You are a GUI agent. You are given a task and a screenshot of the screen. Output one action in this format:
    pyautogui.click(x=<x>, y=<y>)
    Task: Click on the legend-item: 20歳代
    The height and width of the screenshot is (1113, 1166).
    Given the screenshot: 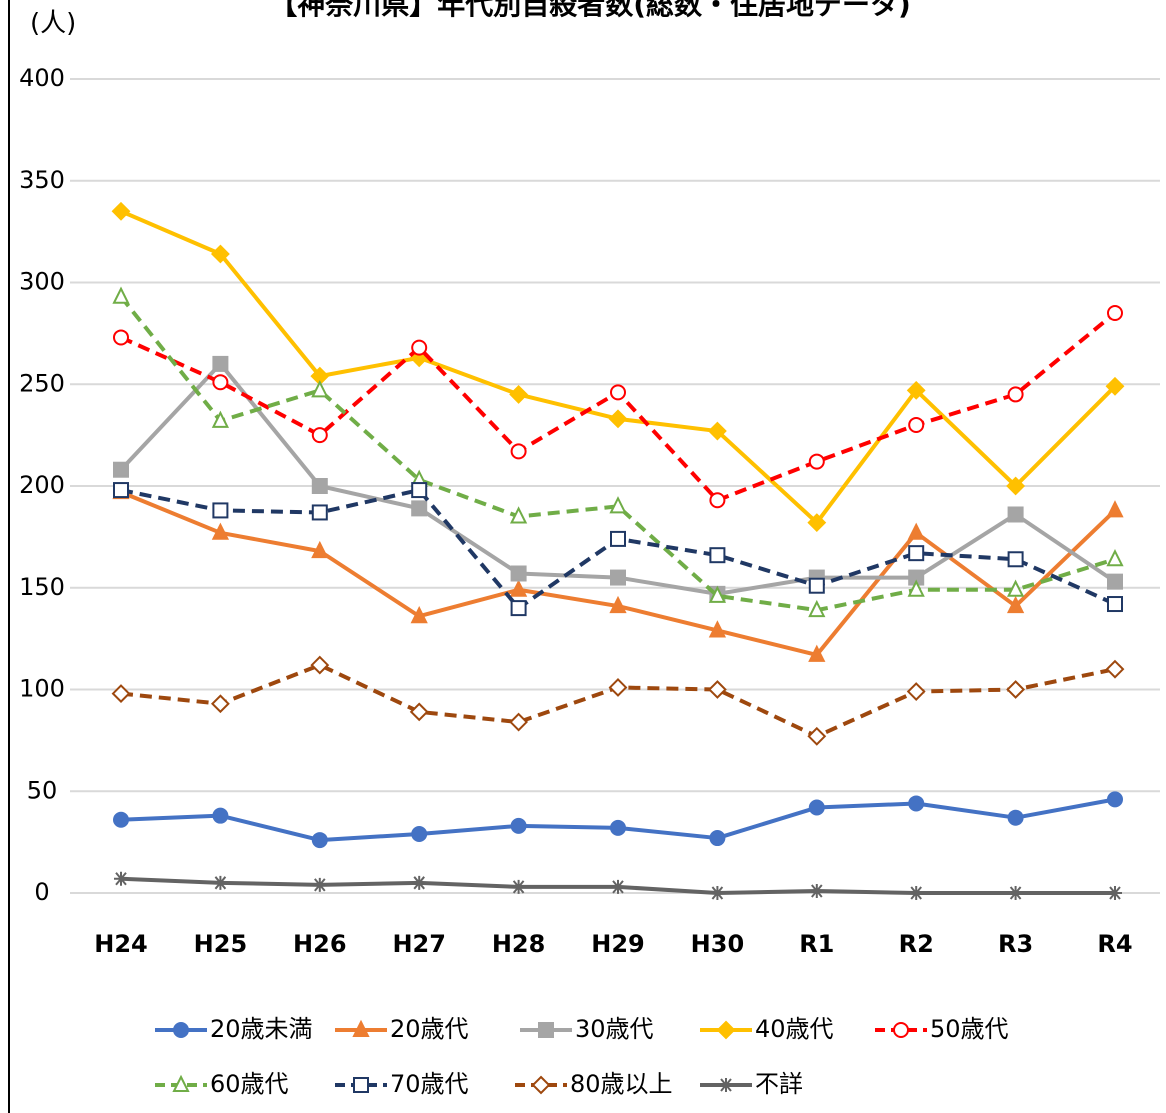 What is the action you would take?
    pyautogui.click(x=402, y=1029)
    